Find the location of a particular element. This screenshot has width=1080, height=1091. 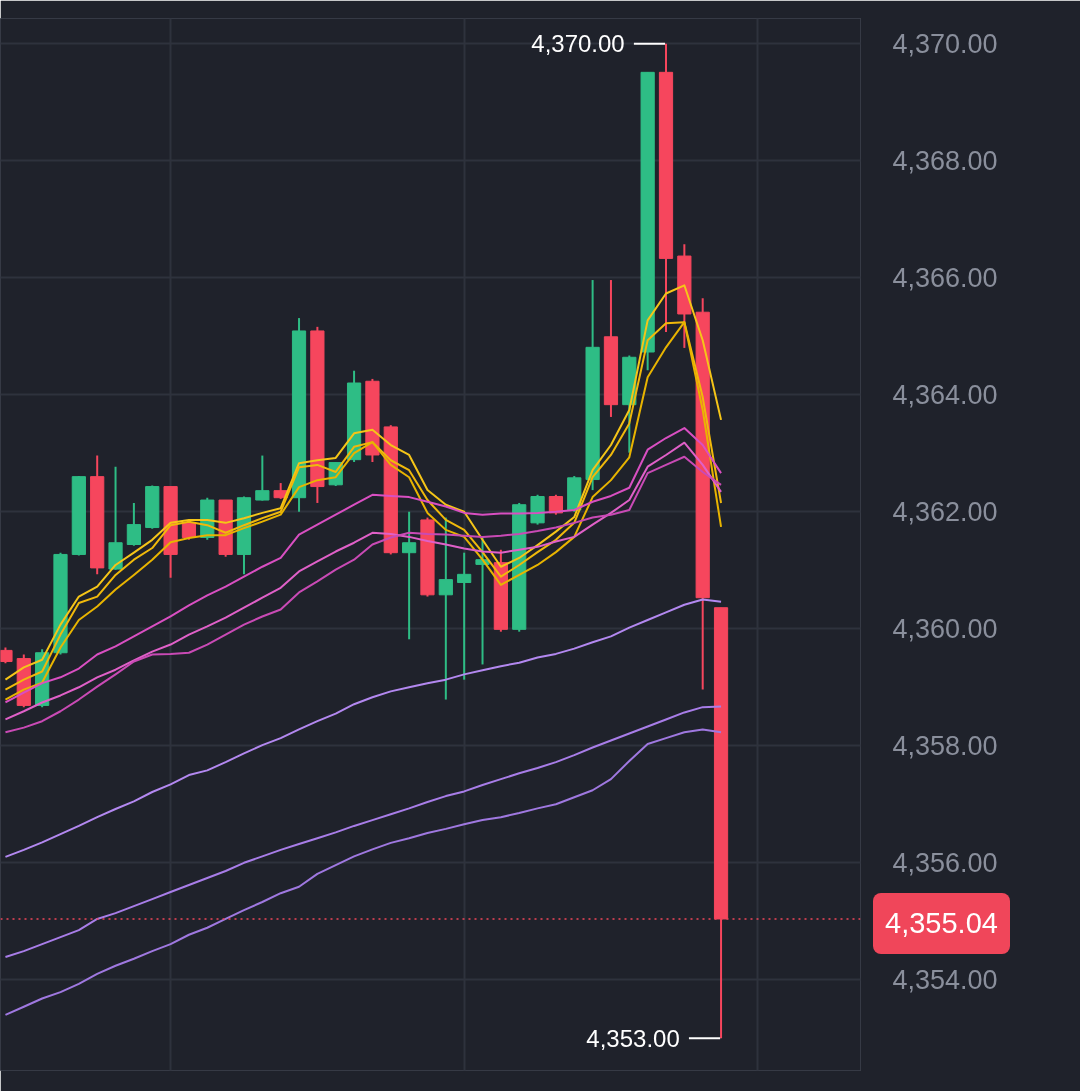

annotation: 4,353.00 is located at coordinates (633, 1038).